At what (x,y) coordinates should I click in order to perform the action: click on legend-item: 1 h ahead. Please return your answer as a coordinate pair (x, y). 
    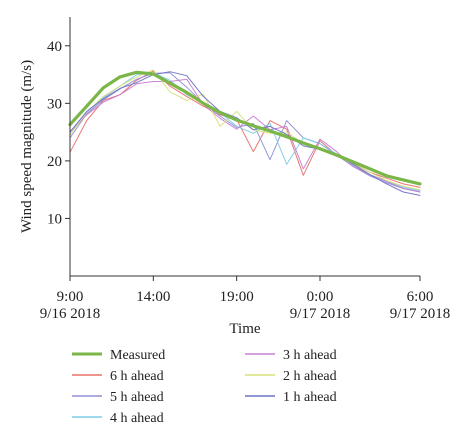
    Looking at the image, I should click on (291, 397).